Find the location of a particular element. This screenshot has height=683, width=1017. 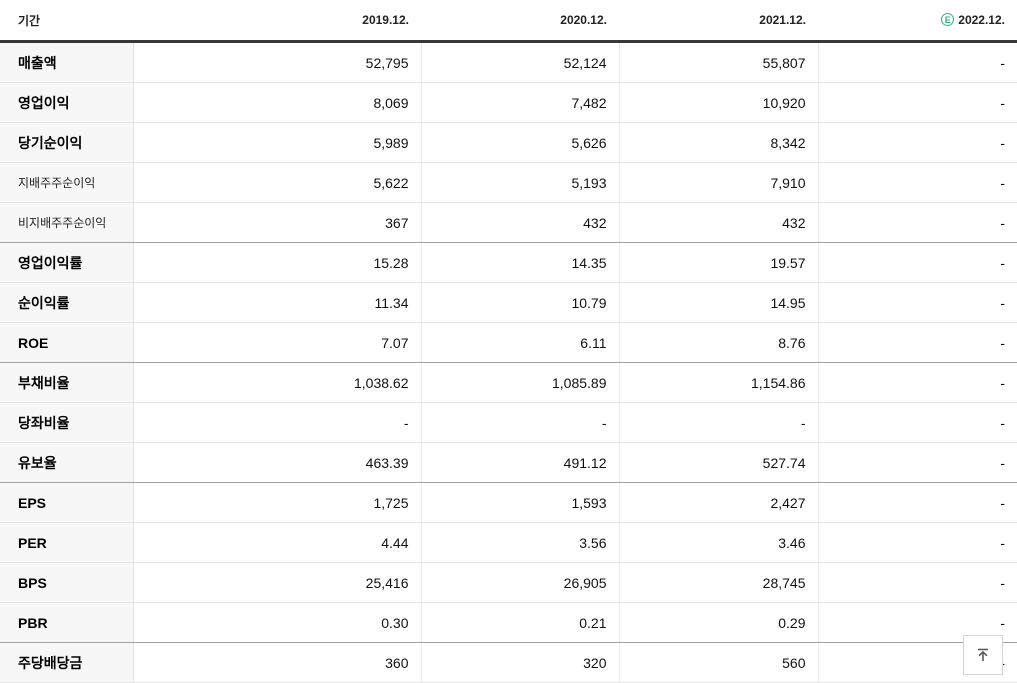

row-label: 주당배당금 is located at coordinates (67, 662).